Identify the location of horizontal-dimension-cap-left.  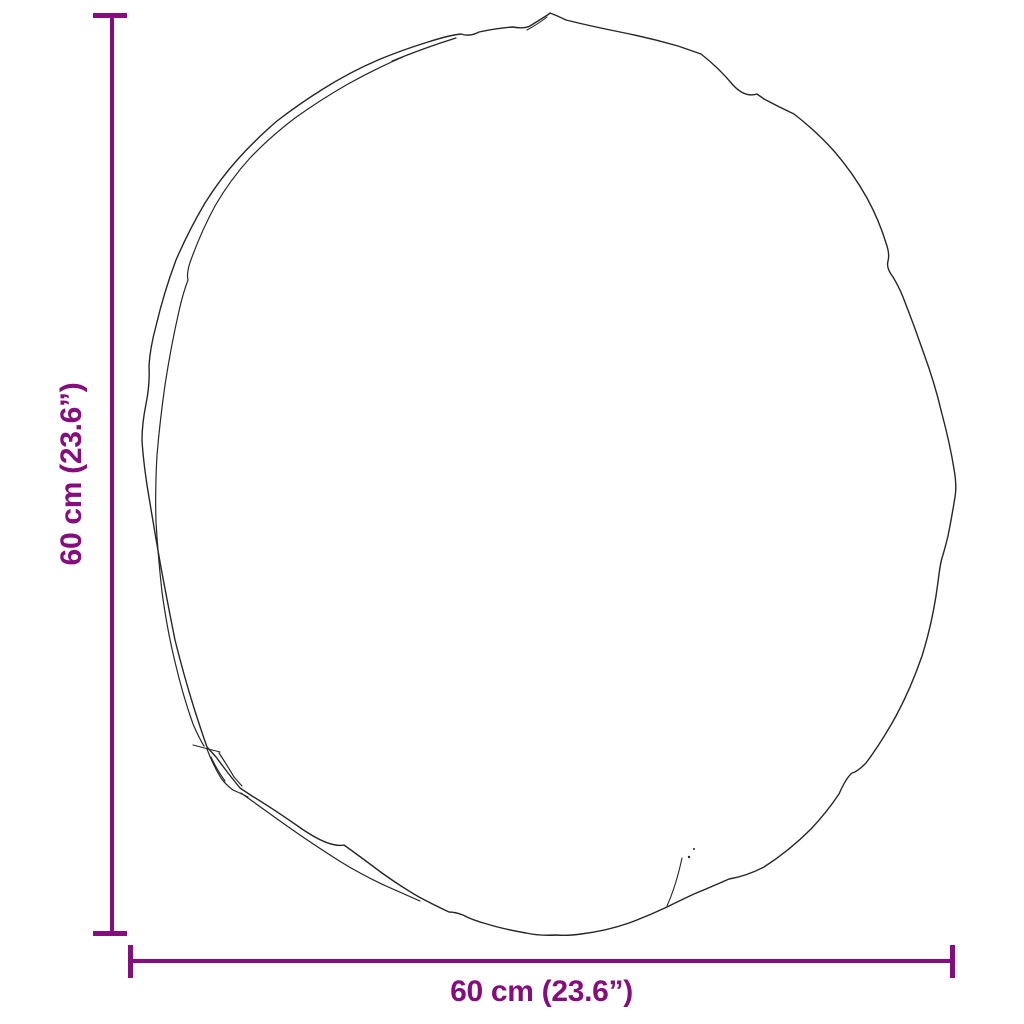
(130, 961).